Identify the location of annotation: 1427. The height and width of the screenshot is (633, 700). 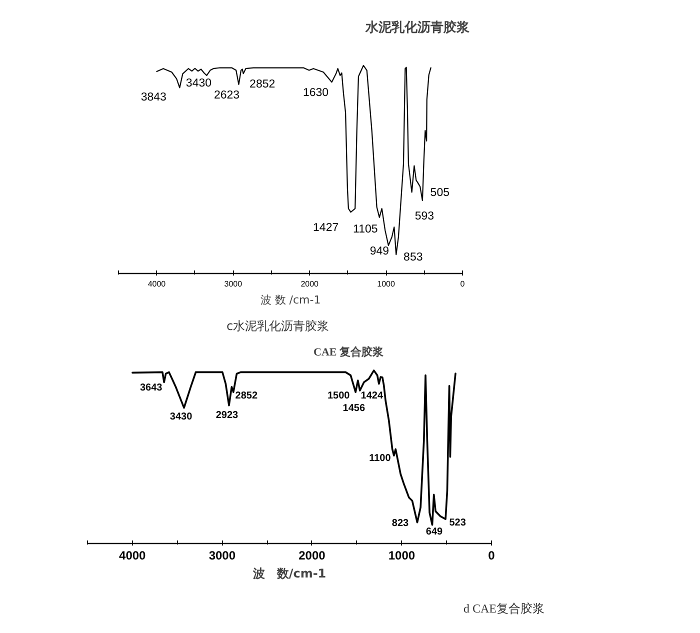
(326, 228).